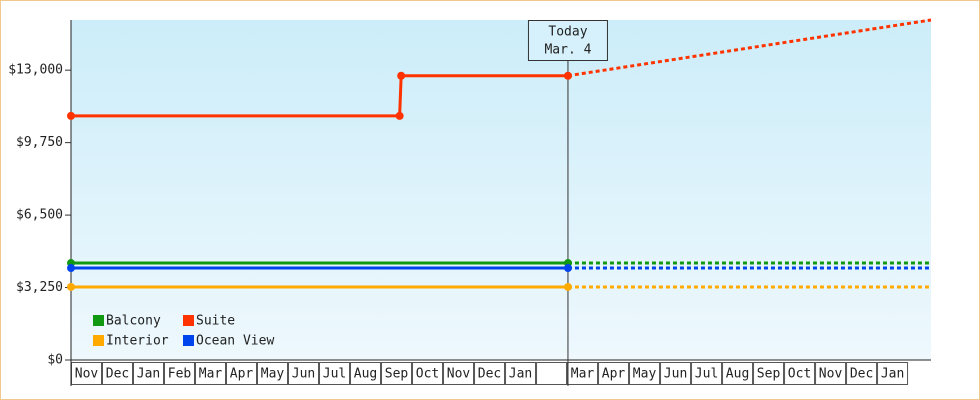 This screenshot has width=980, height=400. I want to click on y-tick-label: $0, so click(55, 360).